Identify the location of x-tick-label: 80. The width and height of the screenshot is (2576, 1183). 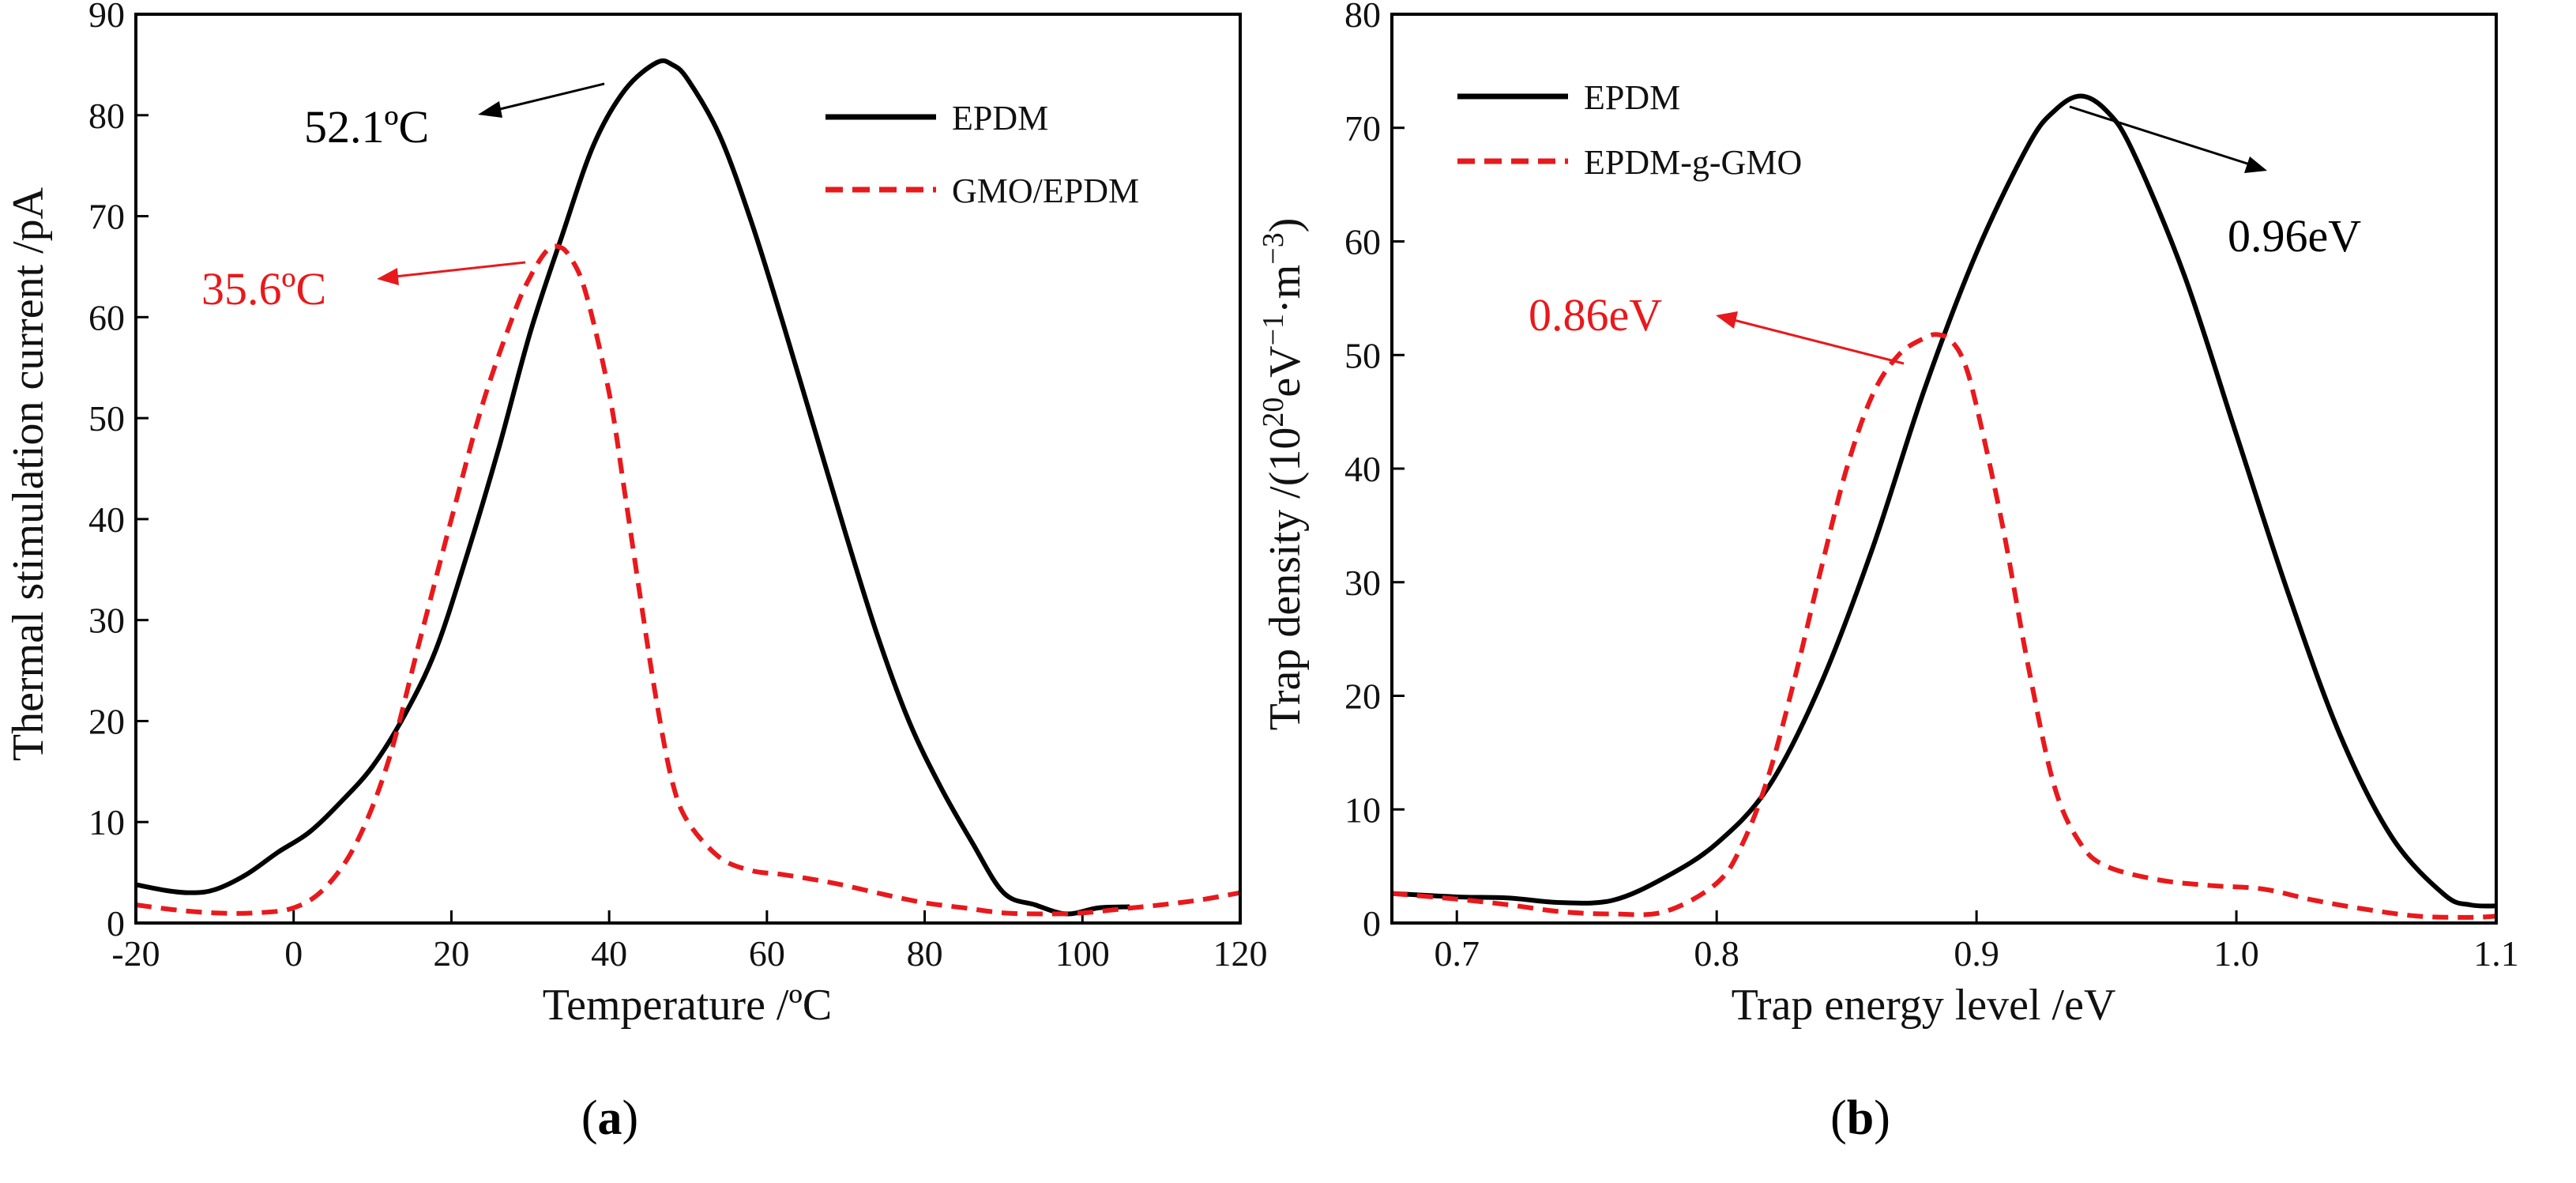
(925, 954).